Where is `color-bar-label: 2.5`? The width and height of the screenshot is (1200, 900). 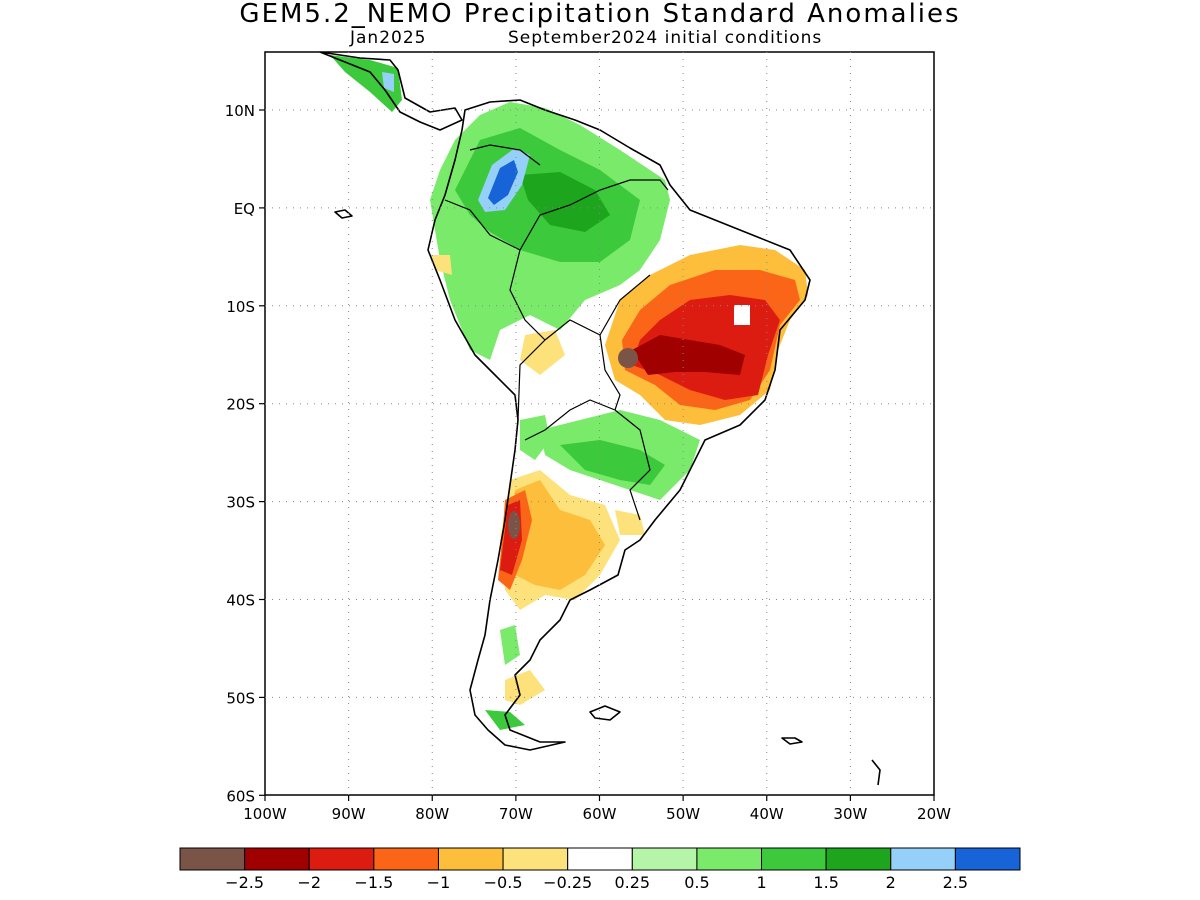
color-bar-label: 2.5 is located at coordinates (955, 882).